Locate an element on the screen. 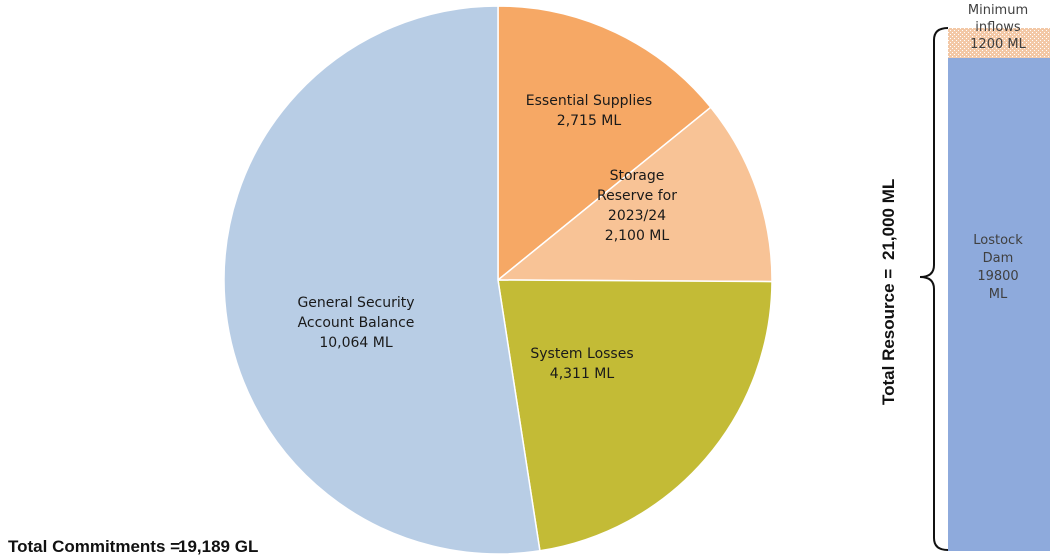  pie-label-system-losses: System Losses 4,311 ML is located at coordinates (581, 364).